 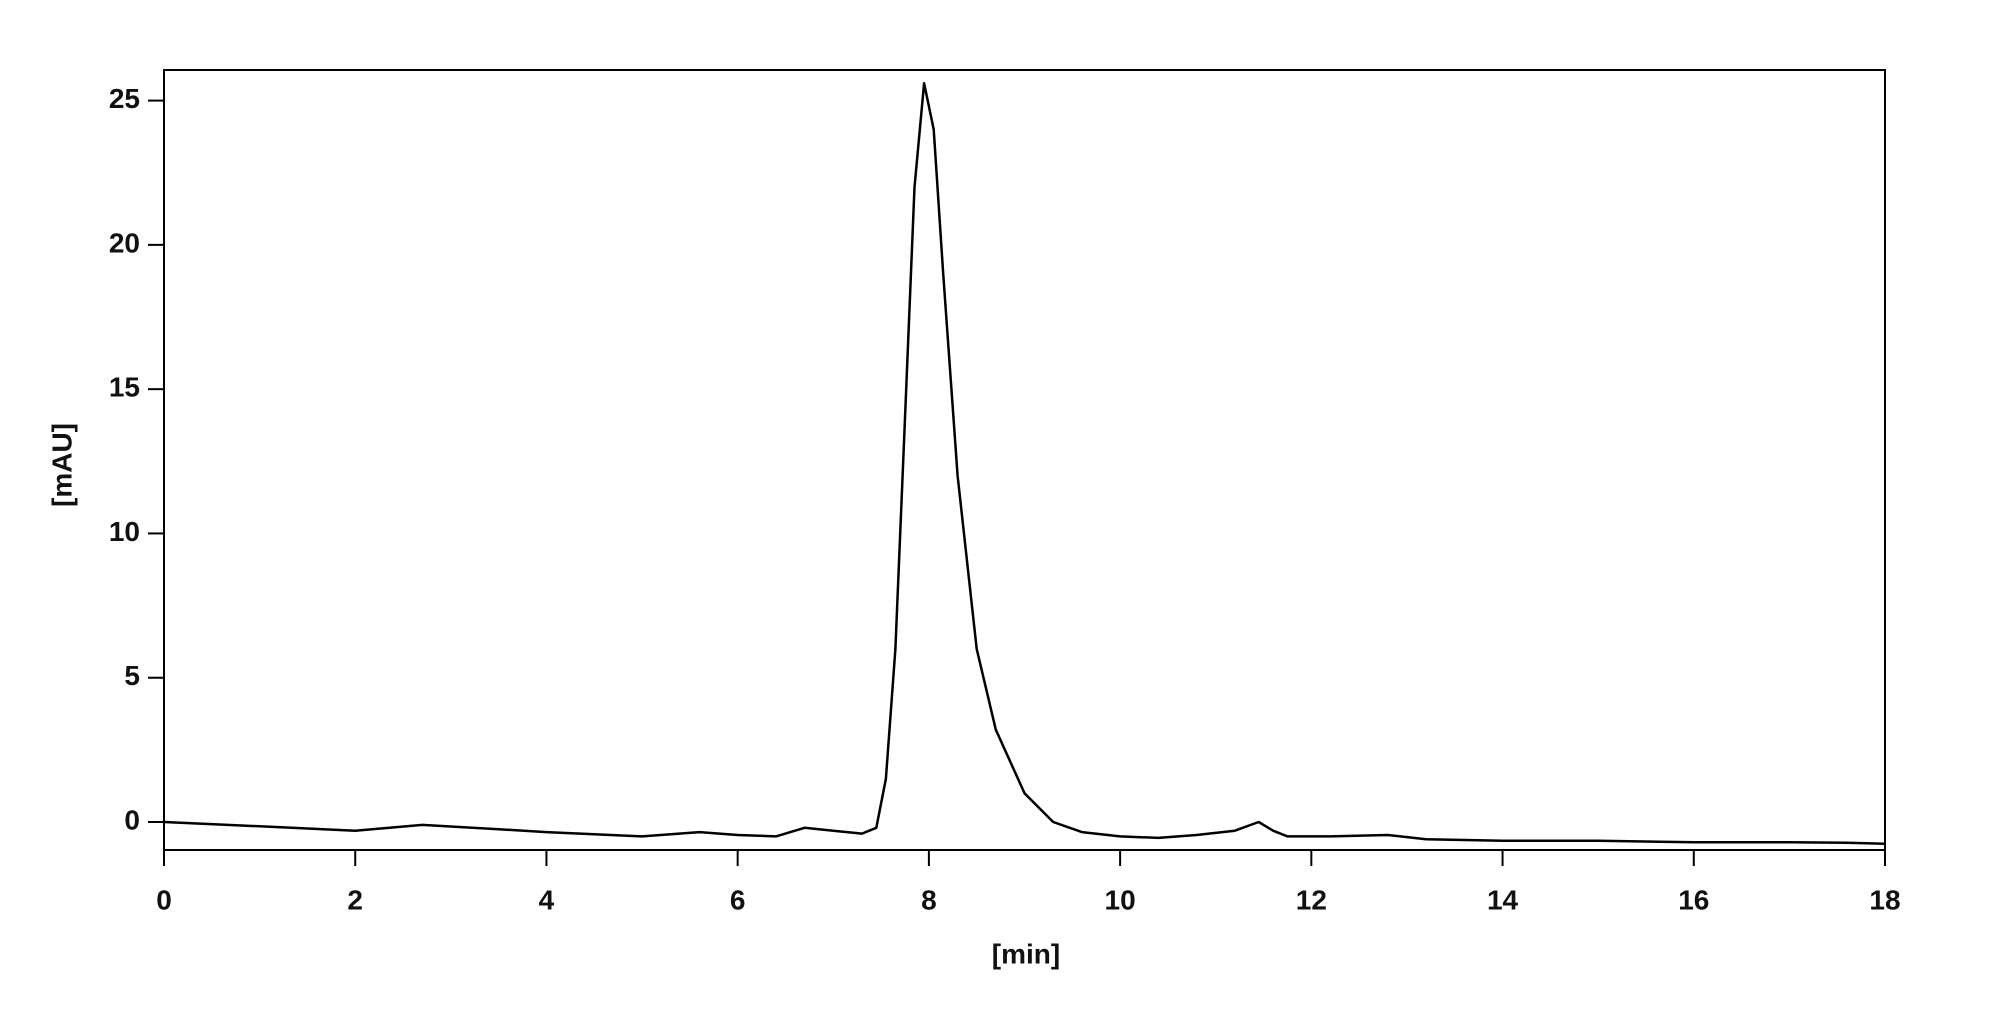 What do you see at coordinates (124, 242) in the screenshot?
I see `y-tick-label: 20` at bounding box center [124, 242].